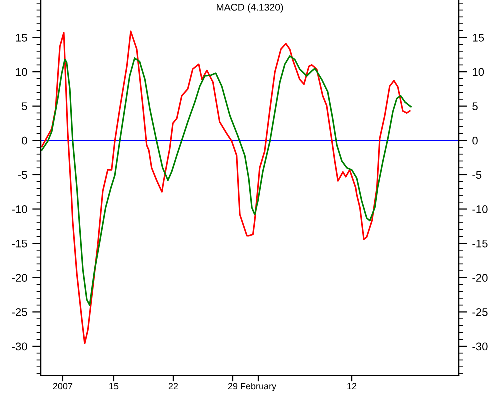 This screenshot has height=393, width=500. I want to click on x-tick-label: 12, so click(352, 386).